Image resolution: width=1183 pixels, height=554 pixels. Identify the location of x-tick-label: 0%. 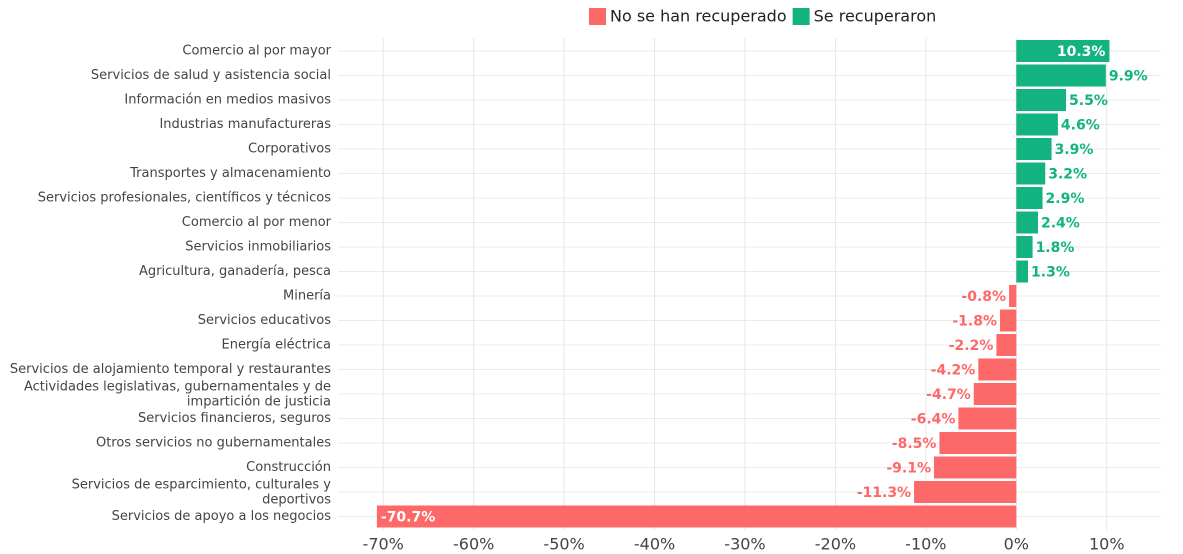
(1016, 544).